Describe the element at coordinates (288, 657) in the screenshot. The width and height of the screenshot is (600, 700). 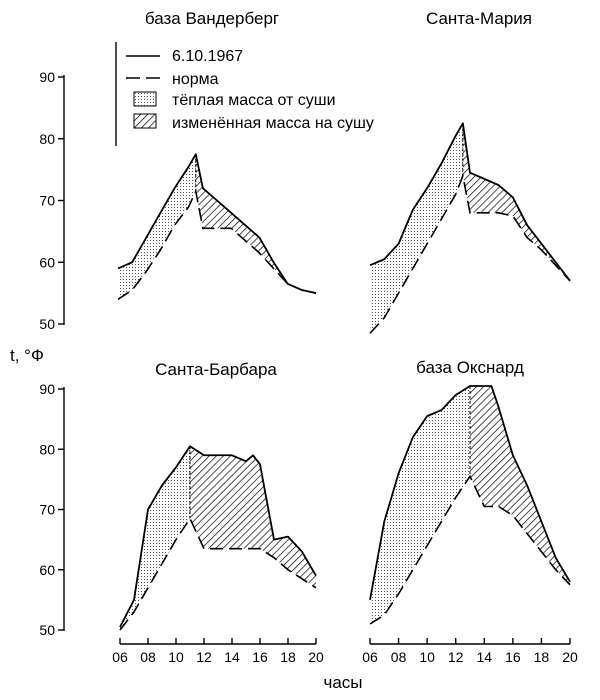
I see `x-tick-label-santa-barbara-18: 18` at that location.